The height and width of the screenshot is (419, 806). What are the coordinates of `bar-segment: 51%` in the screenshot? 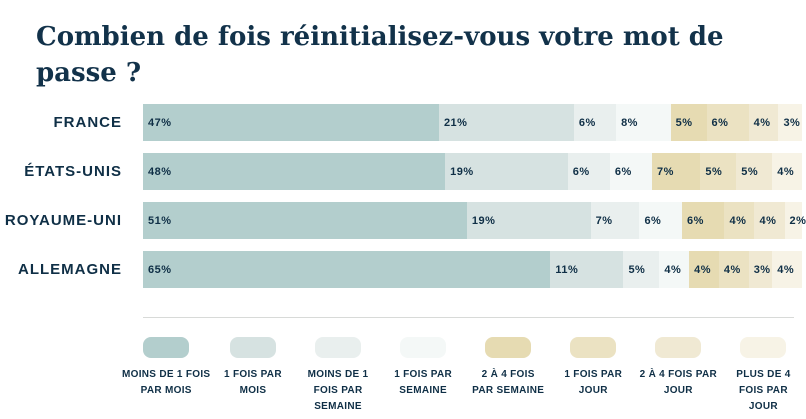 It's located at (305, 220).